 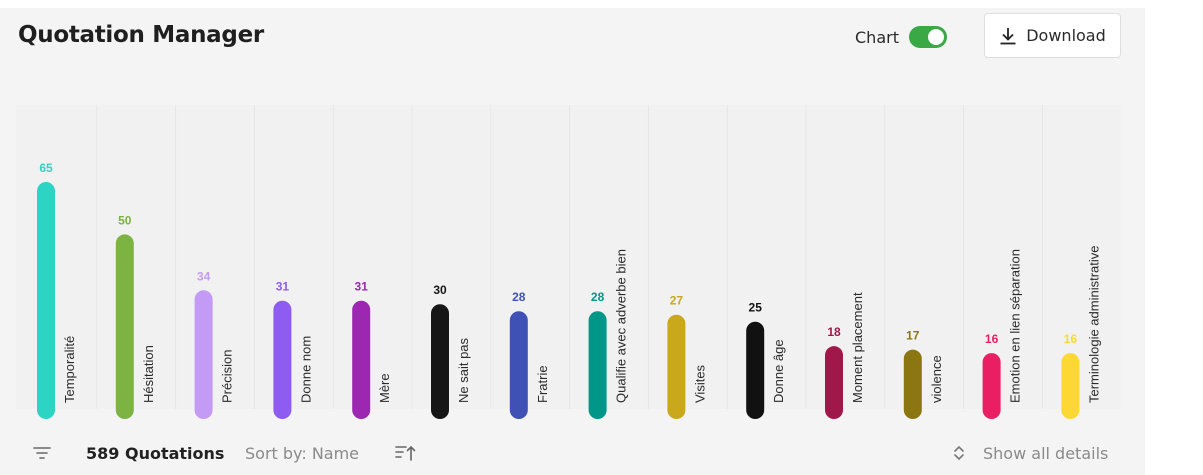 I want to click on page-title: Quotation Manager, so click(x=141, y=35).